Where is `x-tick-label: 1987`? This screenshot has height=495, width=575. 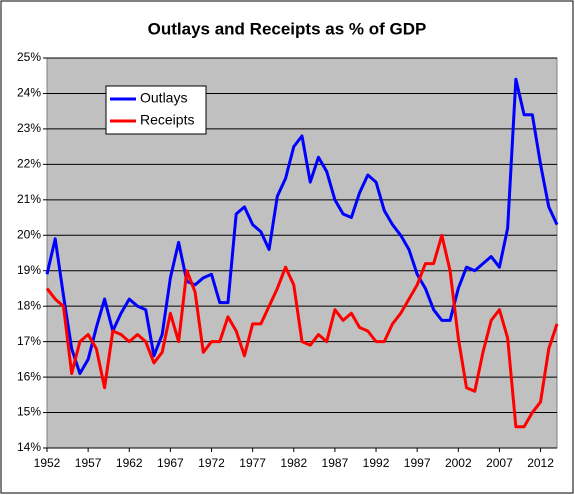 x-tick-label: 1987 is located at coordinates (335, 463).